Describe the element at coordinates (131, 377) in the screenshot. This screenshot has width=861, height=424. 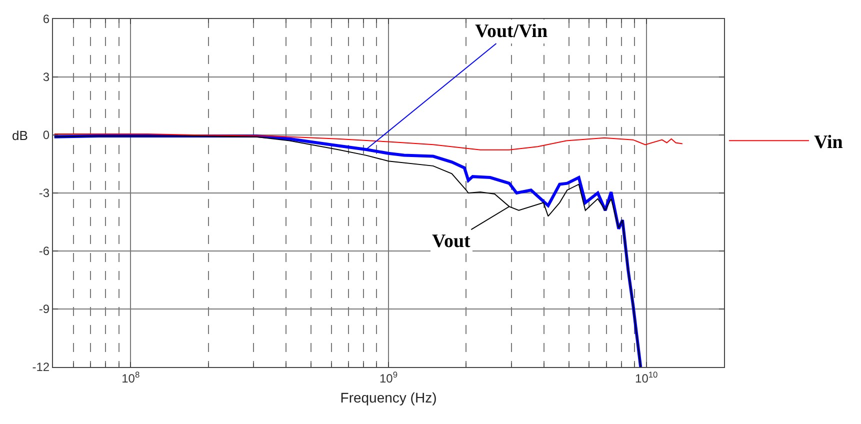
I see `x-tick-label: 10$^{8}$` at that location.